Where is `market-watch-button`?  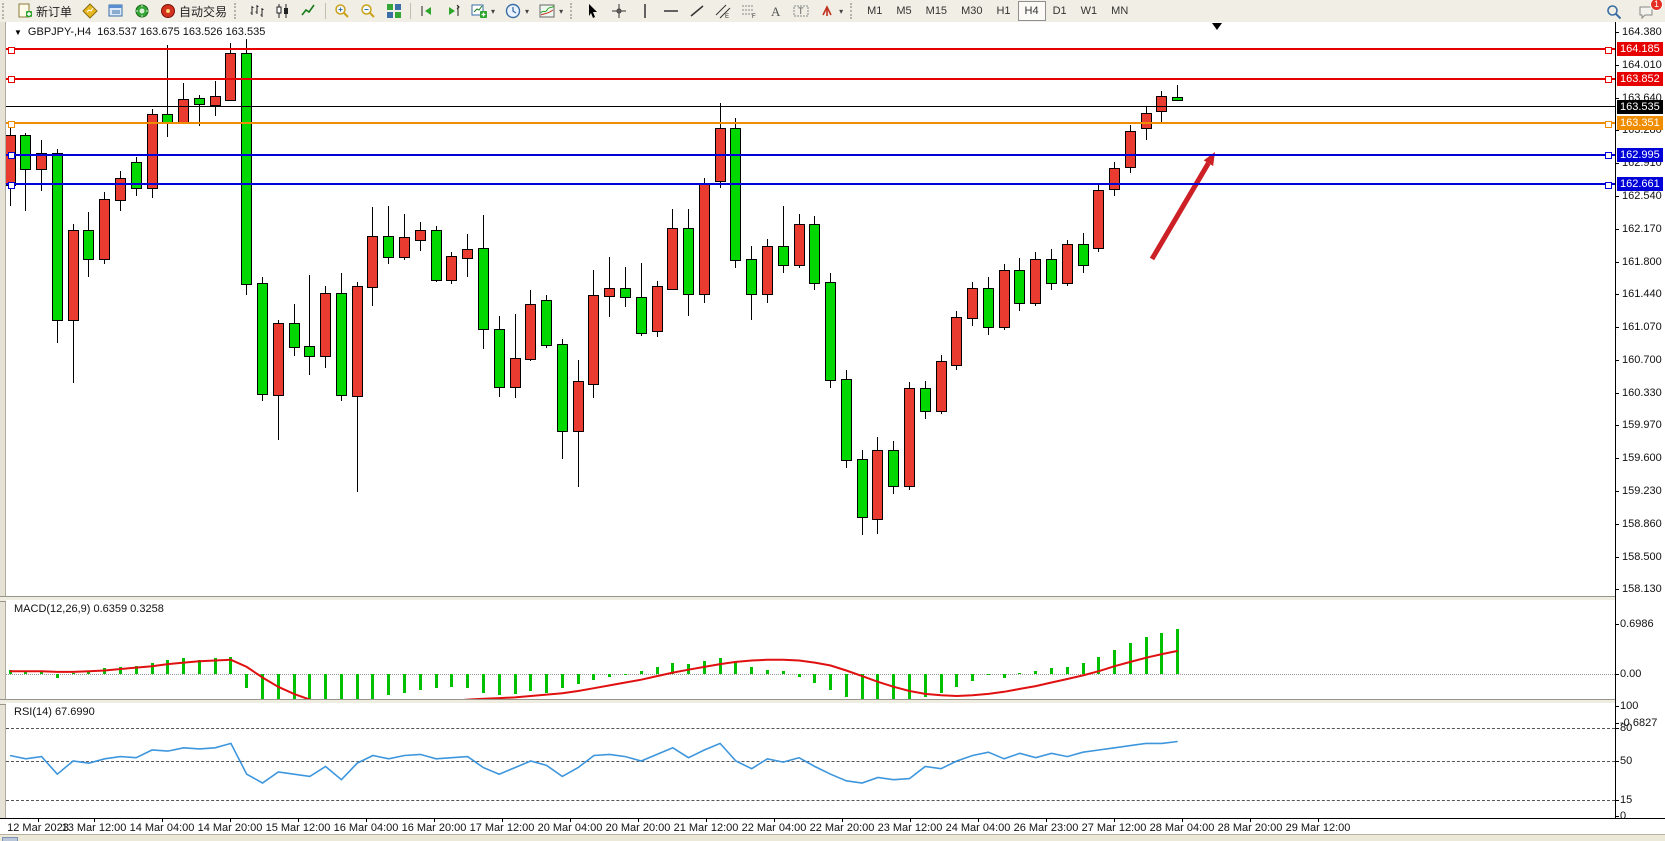
market-watch-button is located at coordinates (90, 11).